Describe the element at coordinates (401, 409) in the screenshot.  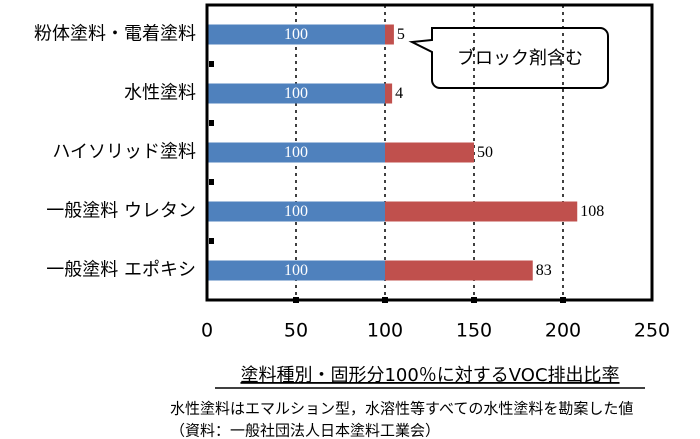
I see `note: 水性塗料はエマルション型，水溶性等すべての水性塗料を勘案した値` at that location.